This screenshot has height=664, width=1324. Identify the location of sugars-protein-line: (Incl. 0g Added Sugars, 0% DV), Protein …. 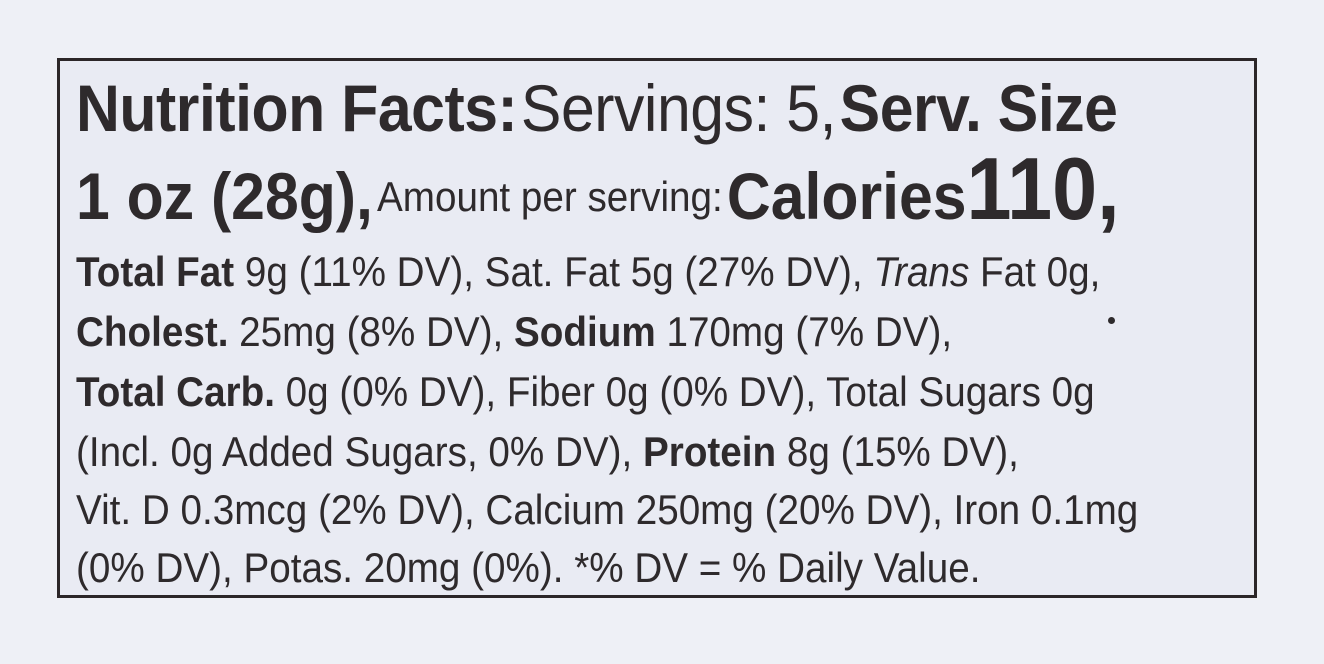
(588, 452).